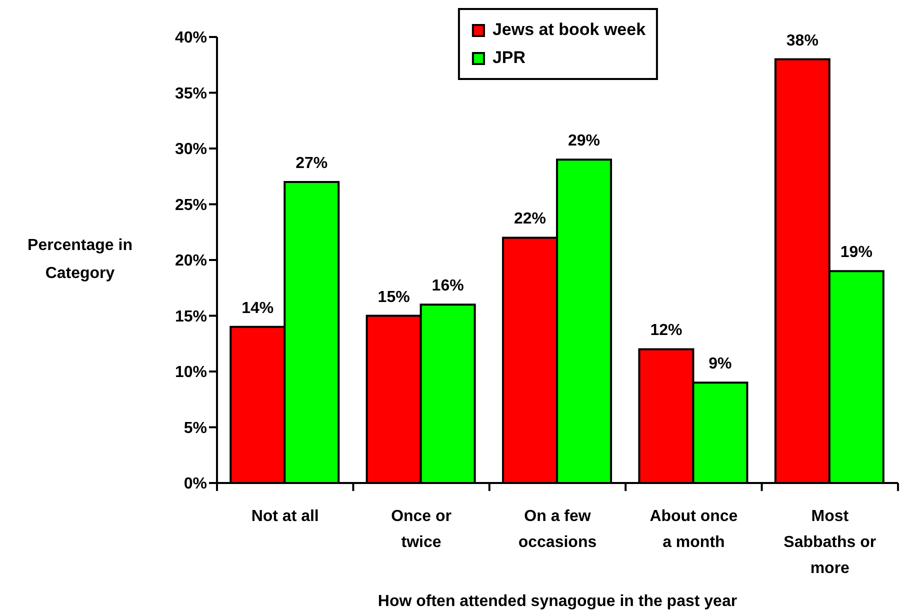 The height and width of the screenshot is (615, 900). What do you see at coordinates (394, 297) in the screenshot?
I see `data-label: 15%` at bounding box center [394, 297].